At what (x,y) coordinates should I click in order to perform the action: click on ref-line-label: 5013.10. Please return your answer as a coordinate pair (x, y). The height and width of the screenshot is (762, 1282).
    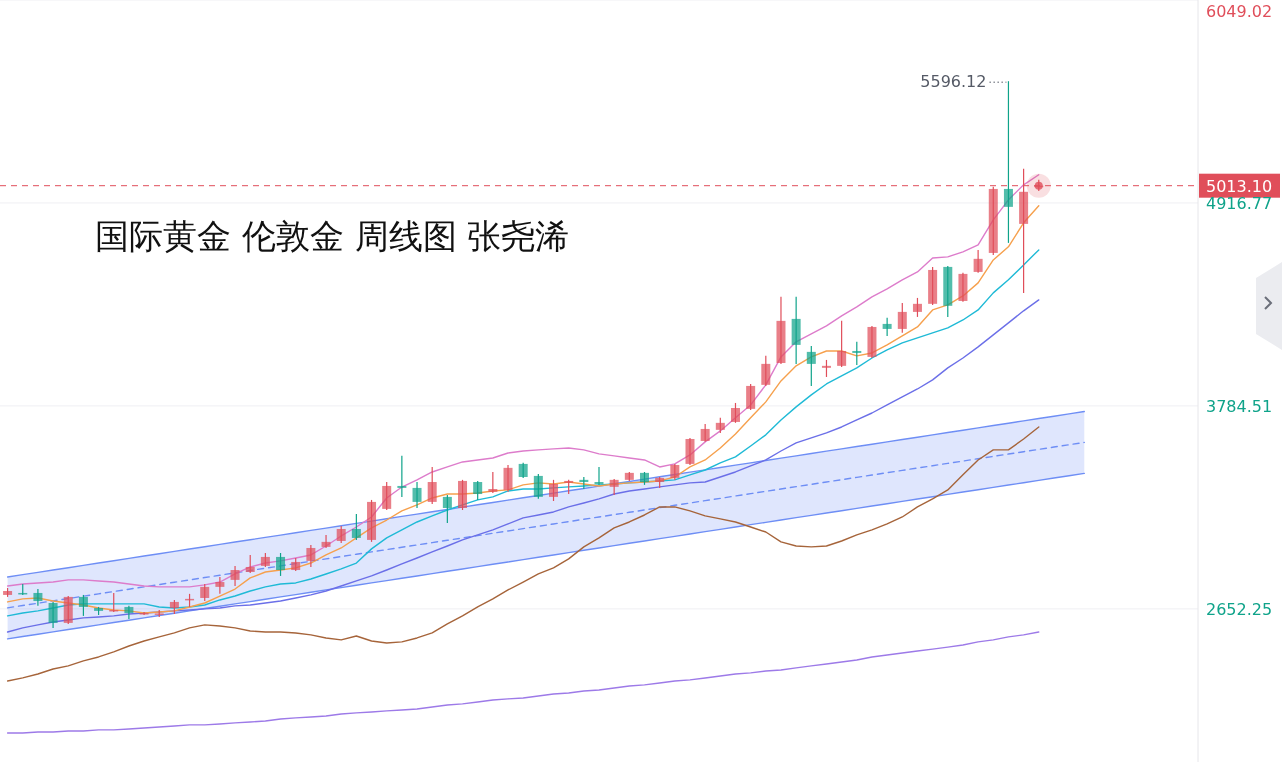
    Looking at the image, I should click on (1239, 186).